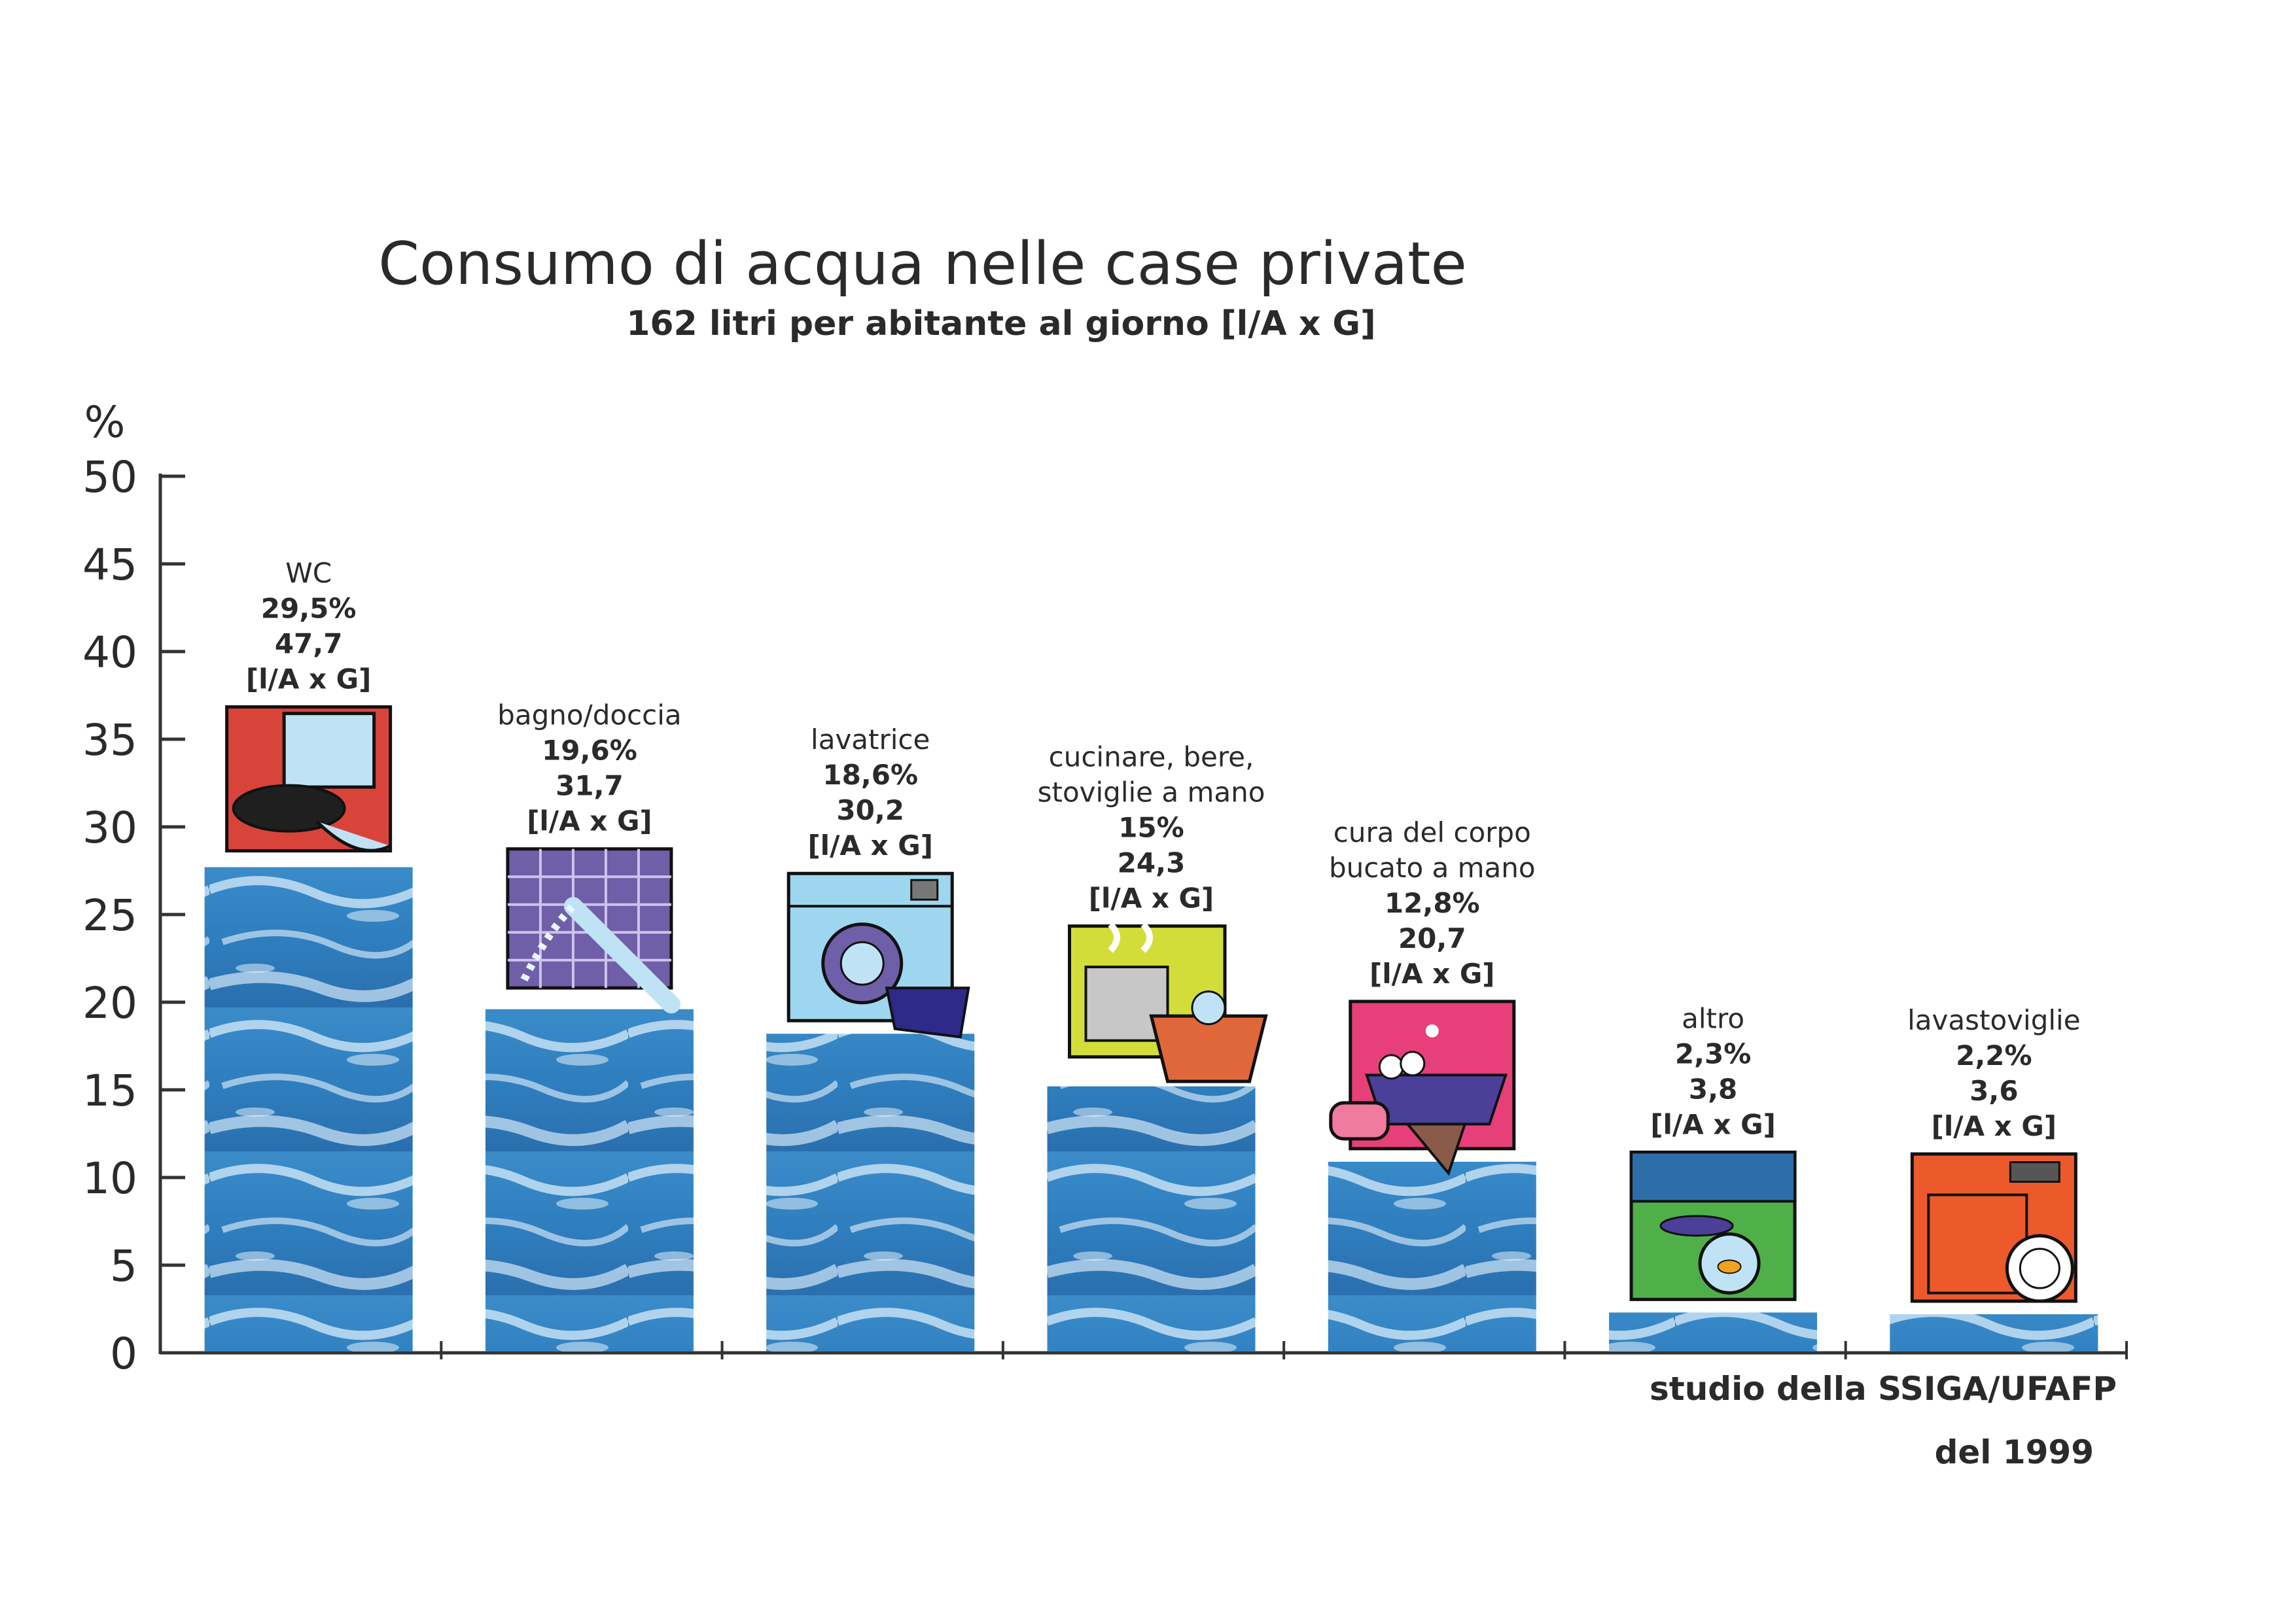  Describe the element at coordinates (1152, 793) in the screenshot. I see `category-label: stoviglie a mano` at that location.